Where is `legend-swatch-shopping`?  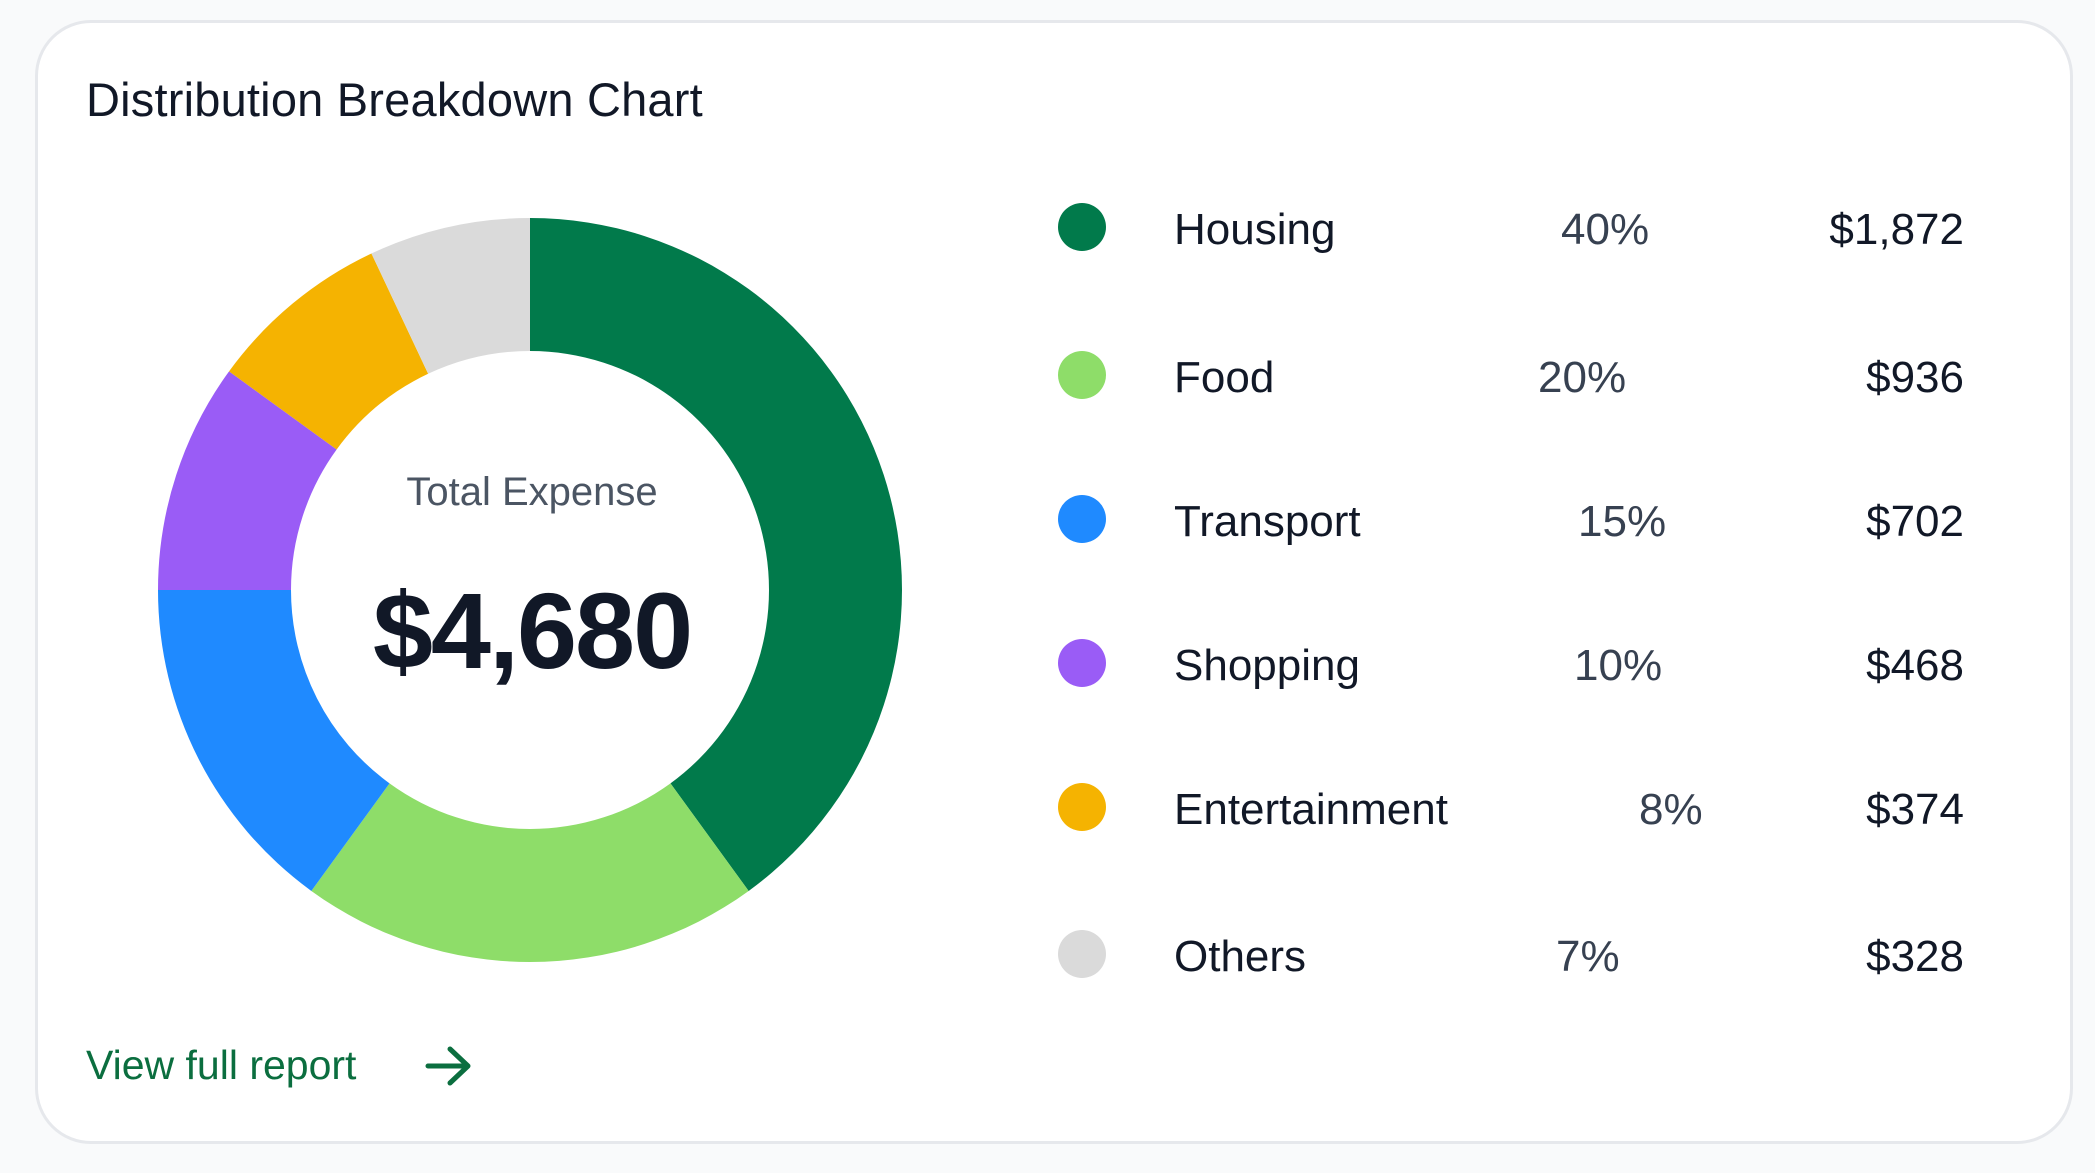 legend-swatch-shopping is located at coordinates (1082, 663).